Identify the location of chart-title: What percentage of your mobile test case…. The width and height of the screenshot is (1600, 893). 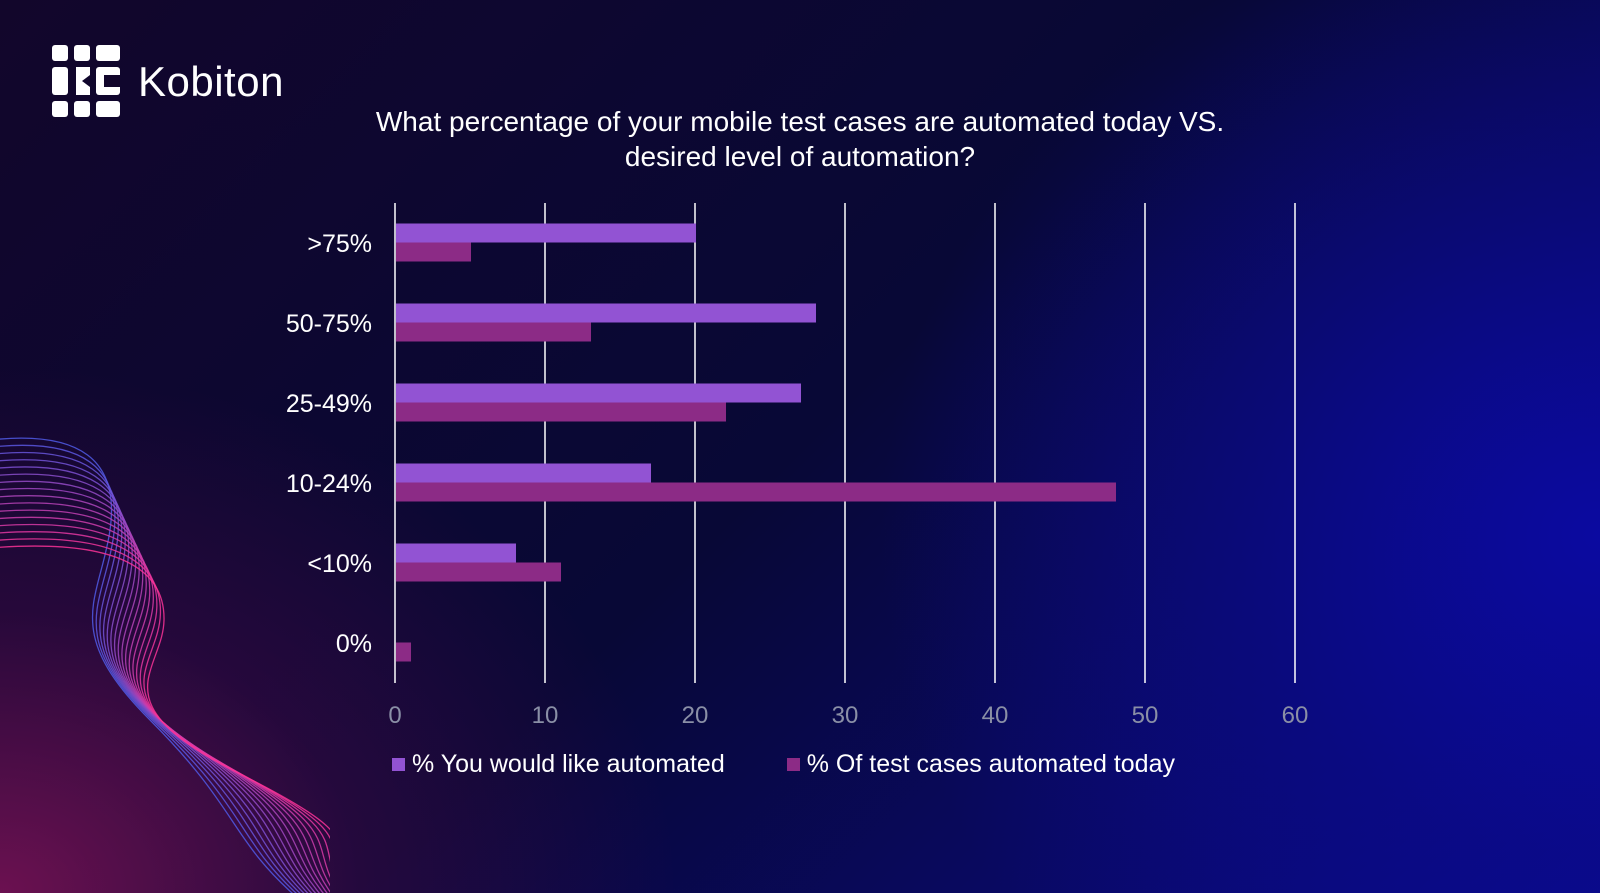
(800, 139).